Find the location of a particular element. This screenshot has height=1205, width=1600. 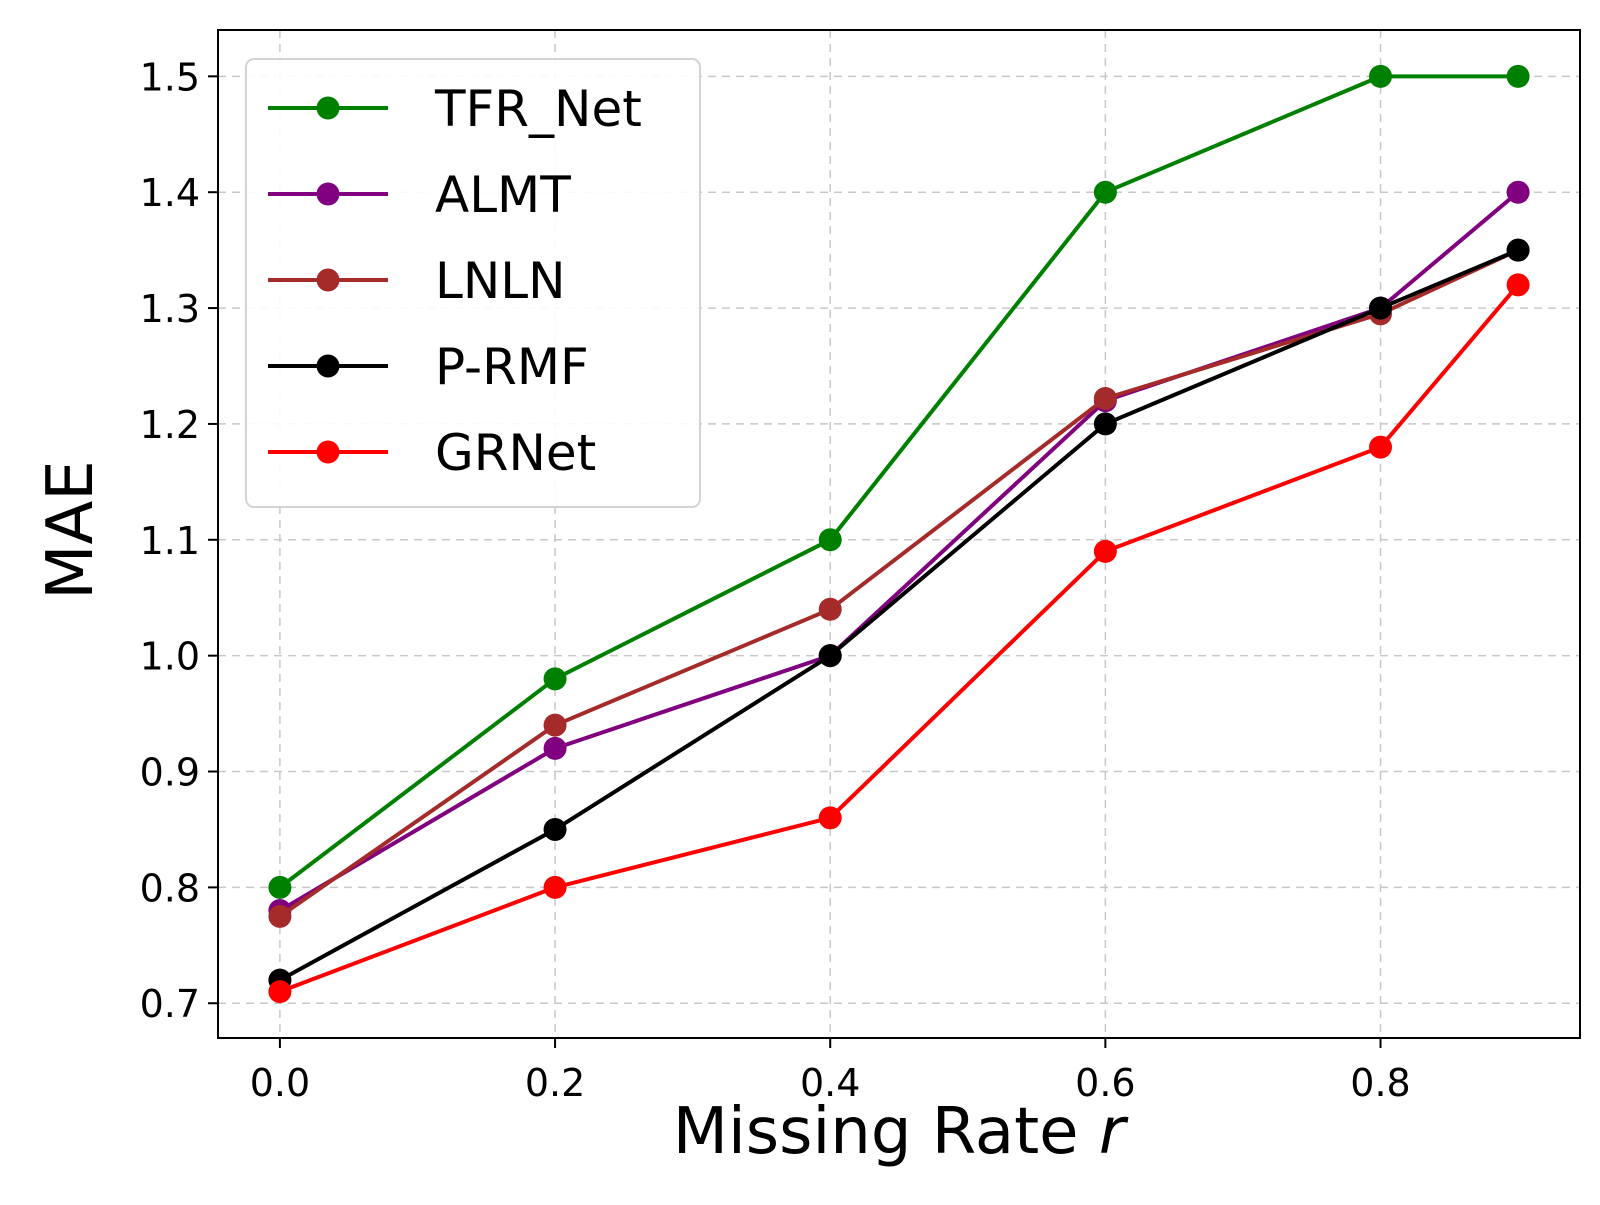

legend-item: TFR_Net is located at coordinates (455, 109).